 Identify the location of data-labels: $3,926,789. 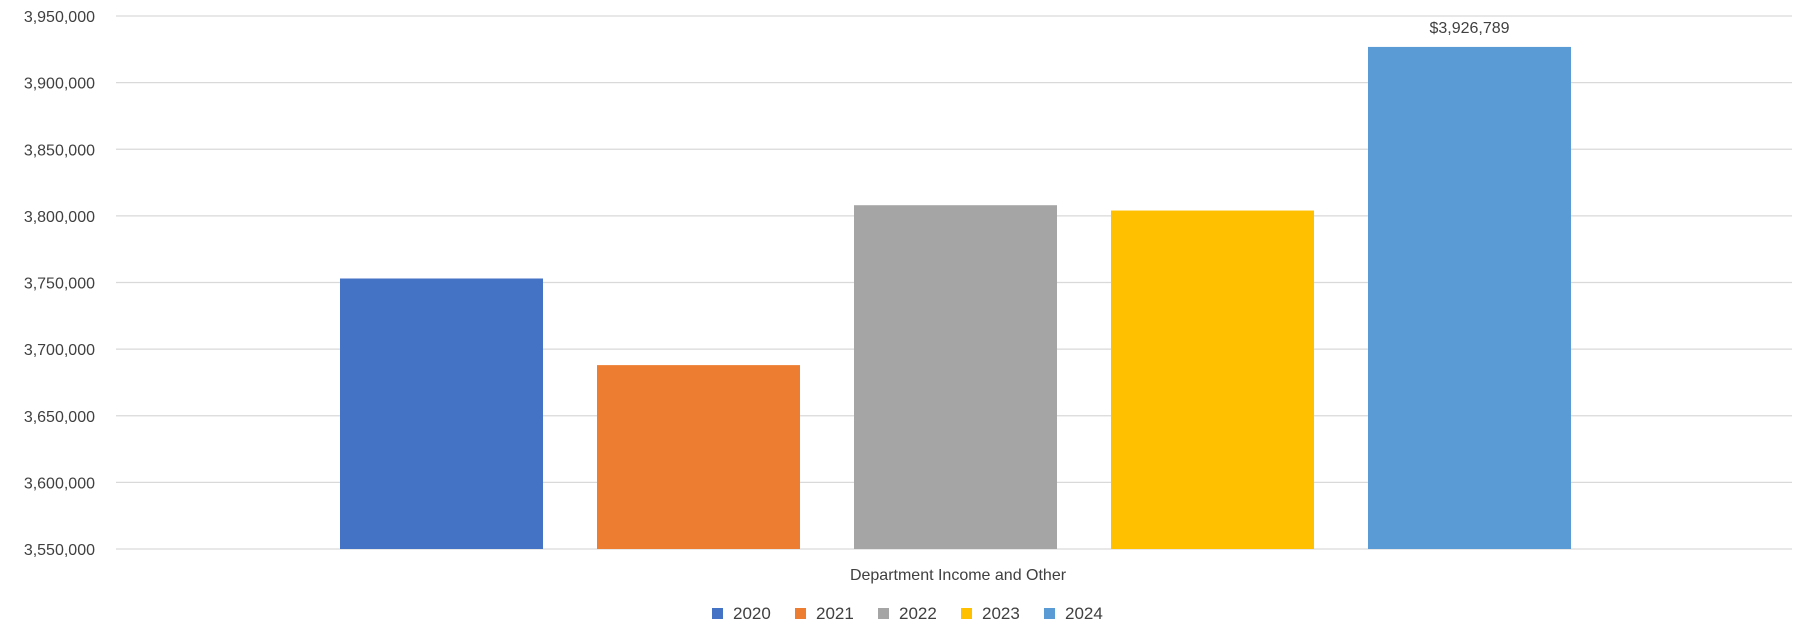
(1469, 28).